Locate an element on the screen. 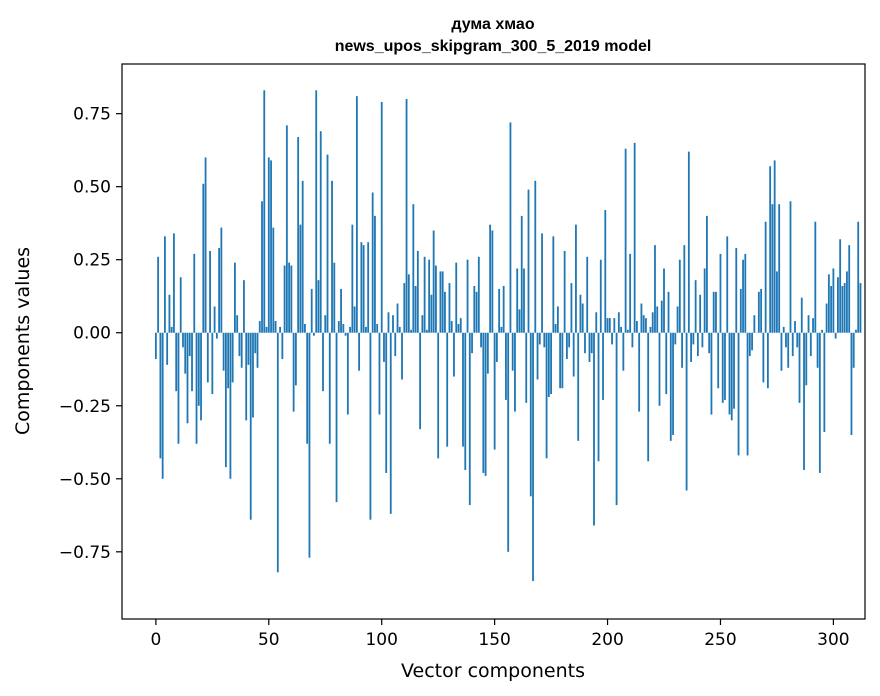 The image size is (880, 696). y-tick-label: 0.25 is located at coordinates (92, 261).